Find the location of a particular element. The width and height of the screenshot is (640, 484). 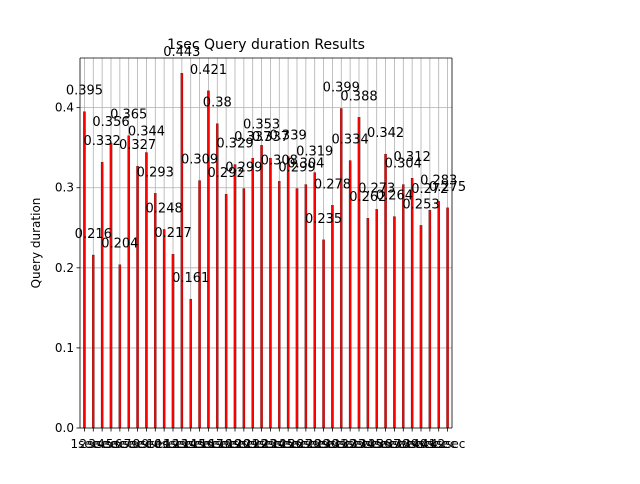

bar-value-label: 0.235 is located at coordinates (323, 219).